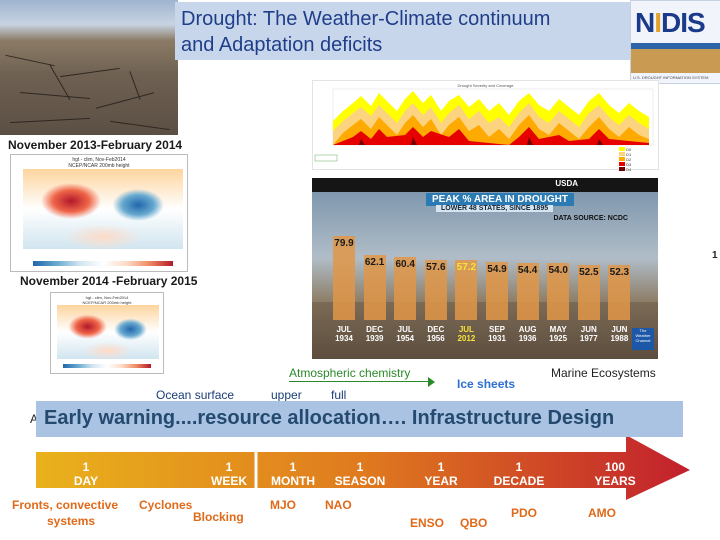 This screenshot has width=720, height=540. I want to click on title-line-2: and Adaptation deficits, so click(282, 45).